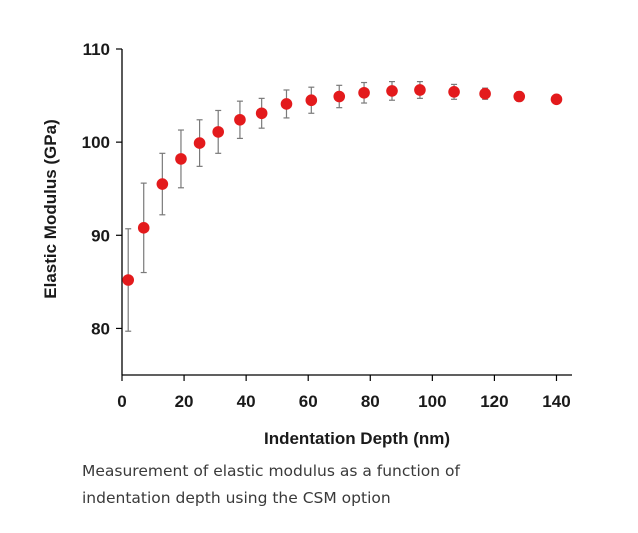  What do you see at coordinates (357, 438) in the screenshot?
I see `x-axis-title: Indentation Depth (nm)` at bounding box center [357, 438].